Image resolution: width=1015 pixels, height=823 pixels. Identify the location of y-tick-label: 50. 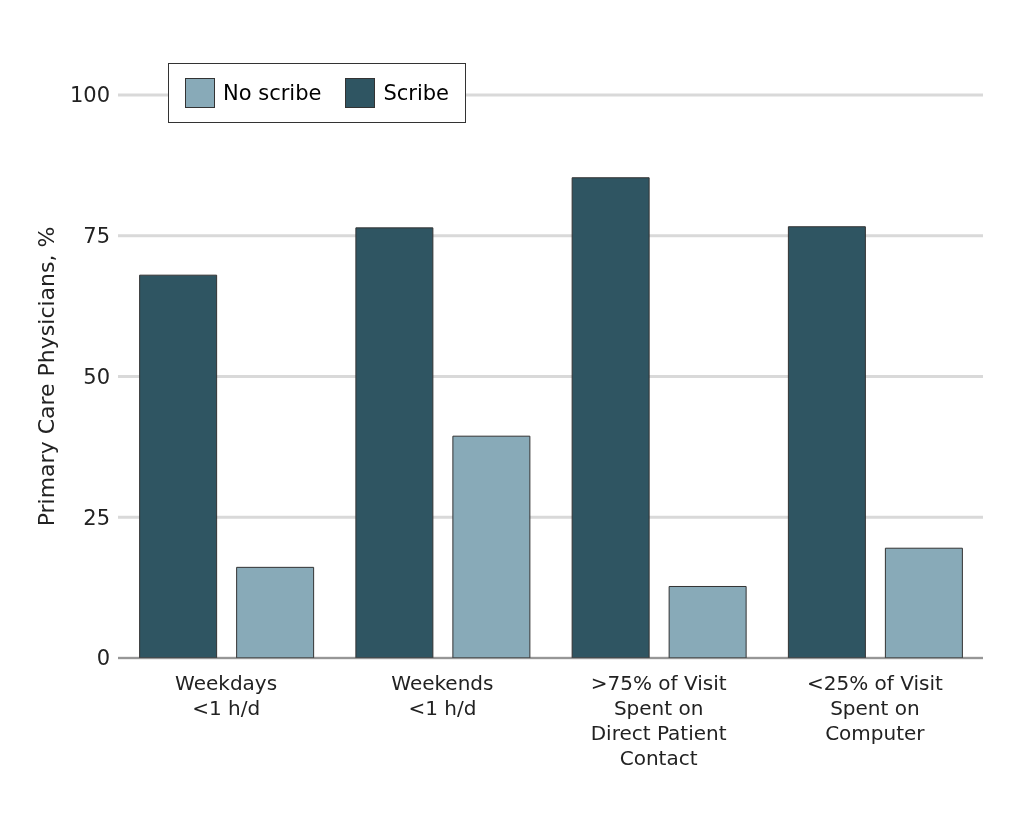
(96, 376).